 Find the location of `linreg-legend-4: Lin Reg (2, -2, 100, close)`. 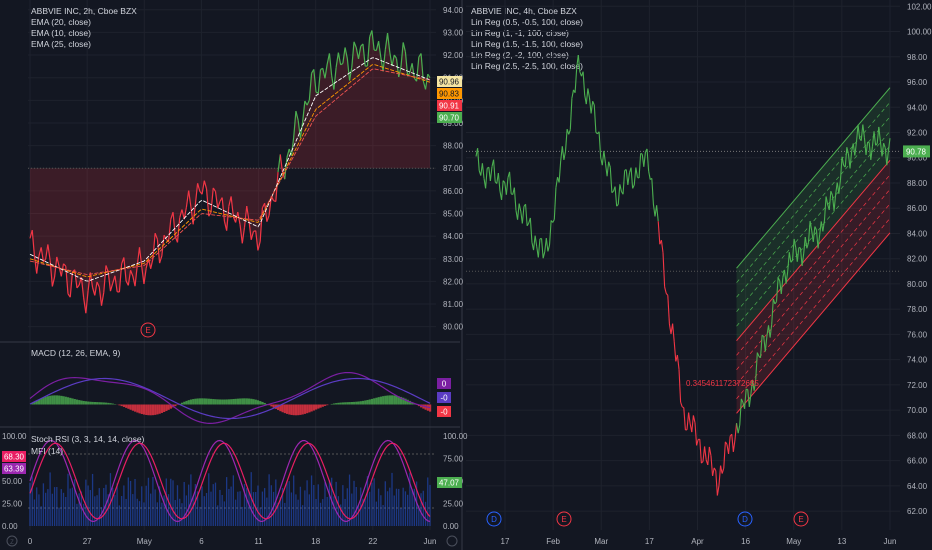

linreg-legend-4: Lin Reg (2, -2, 100, close) is located at coordinates (520, 55).